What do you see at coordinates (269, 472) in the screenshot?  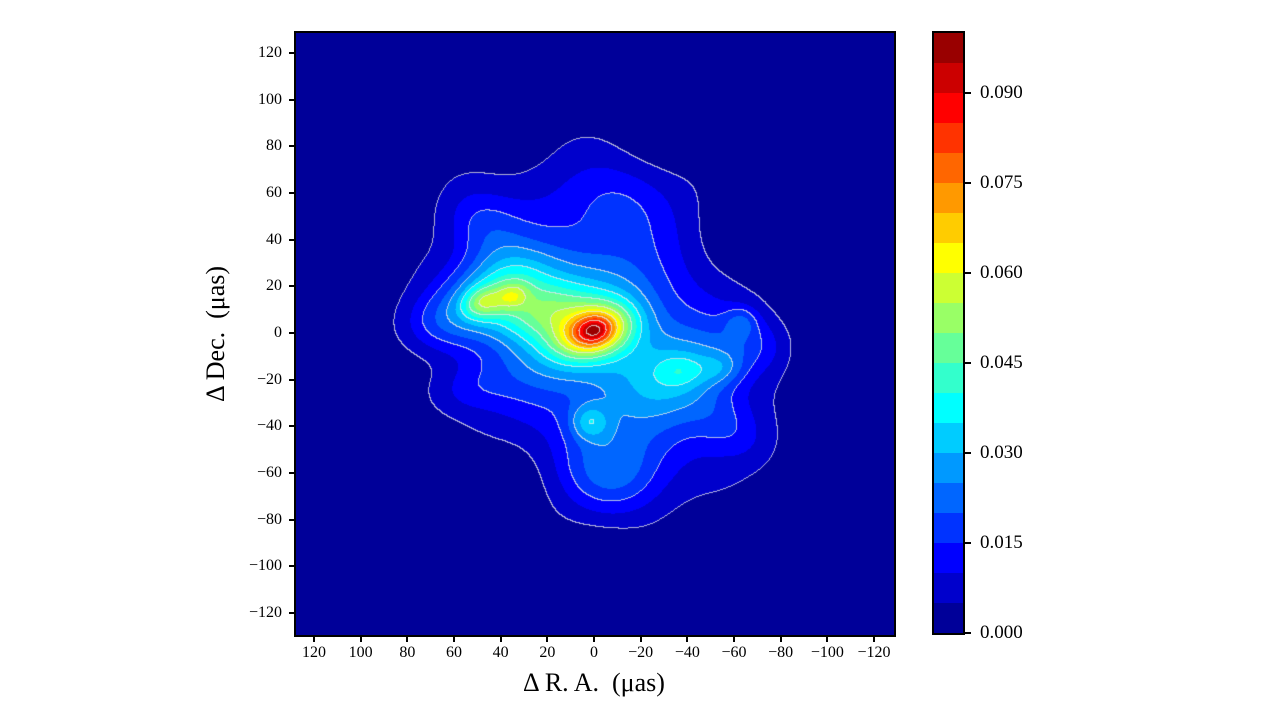 I see `y-tick-label: −60` at bounding box center [269, 472].